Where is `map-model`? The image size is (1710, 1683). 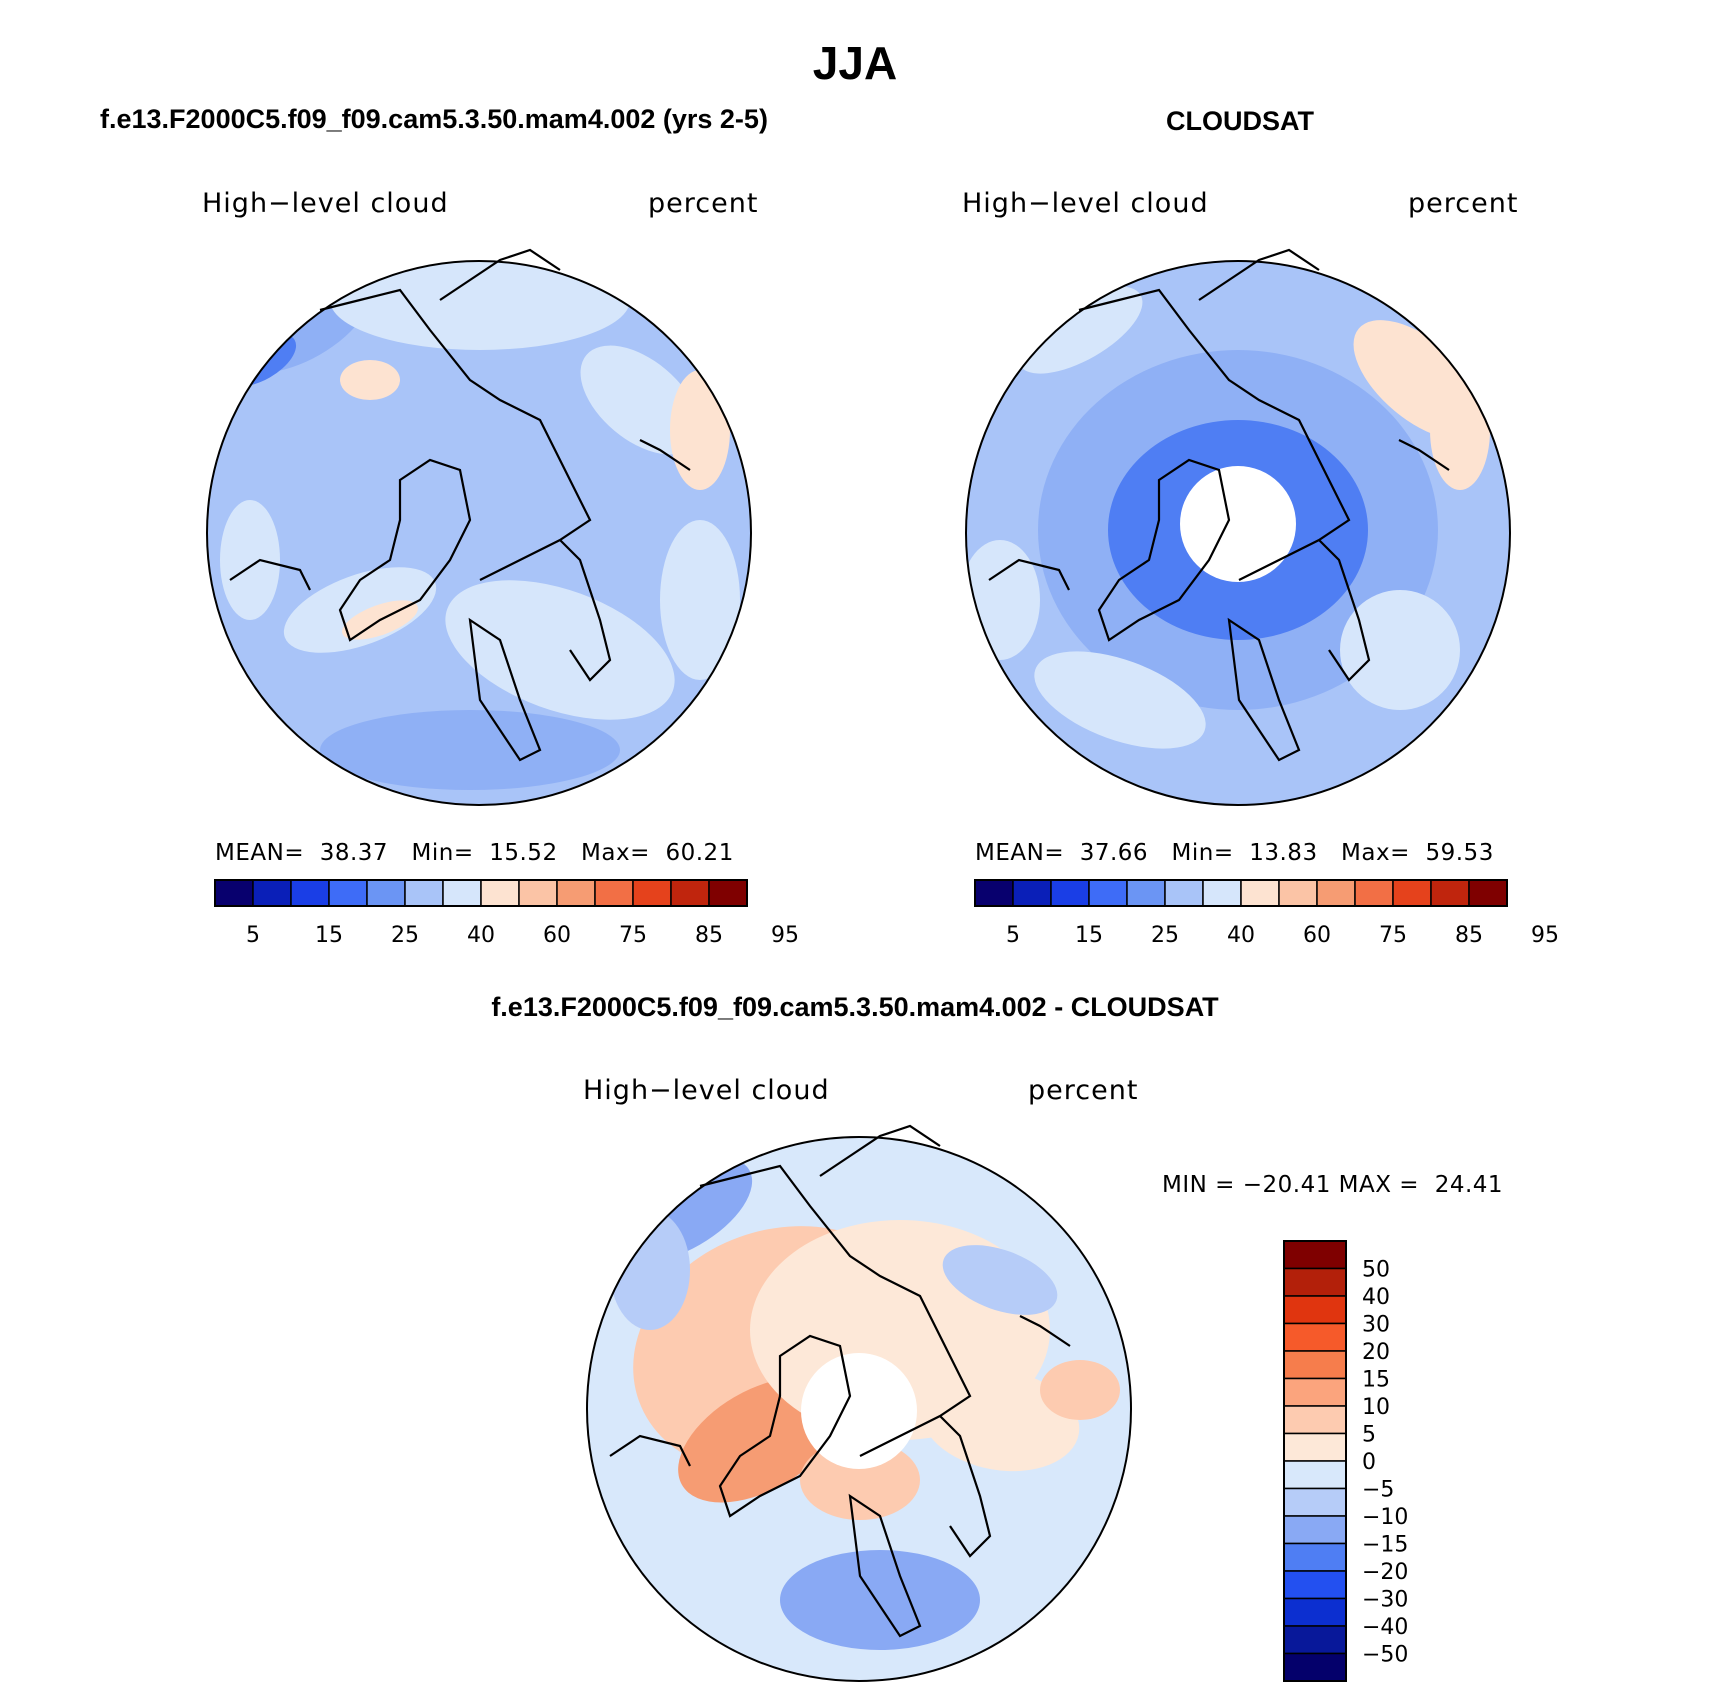 map-model is located at coordinates (479, 533).